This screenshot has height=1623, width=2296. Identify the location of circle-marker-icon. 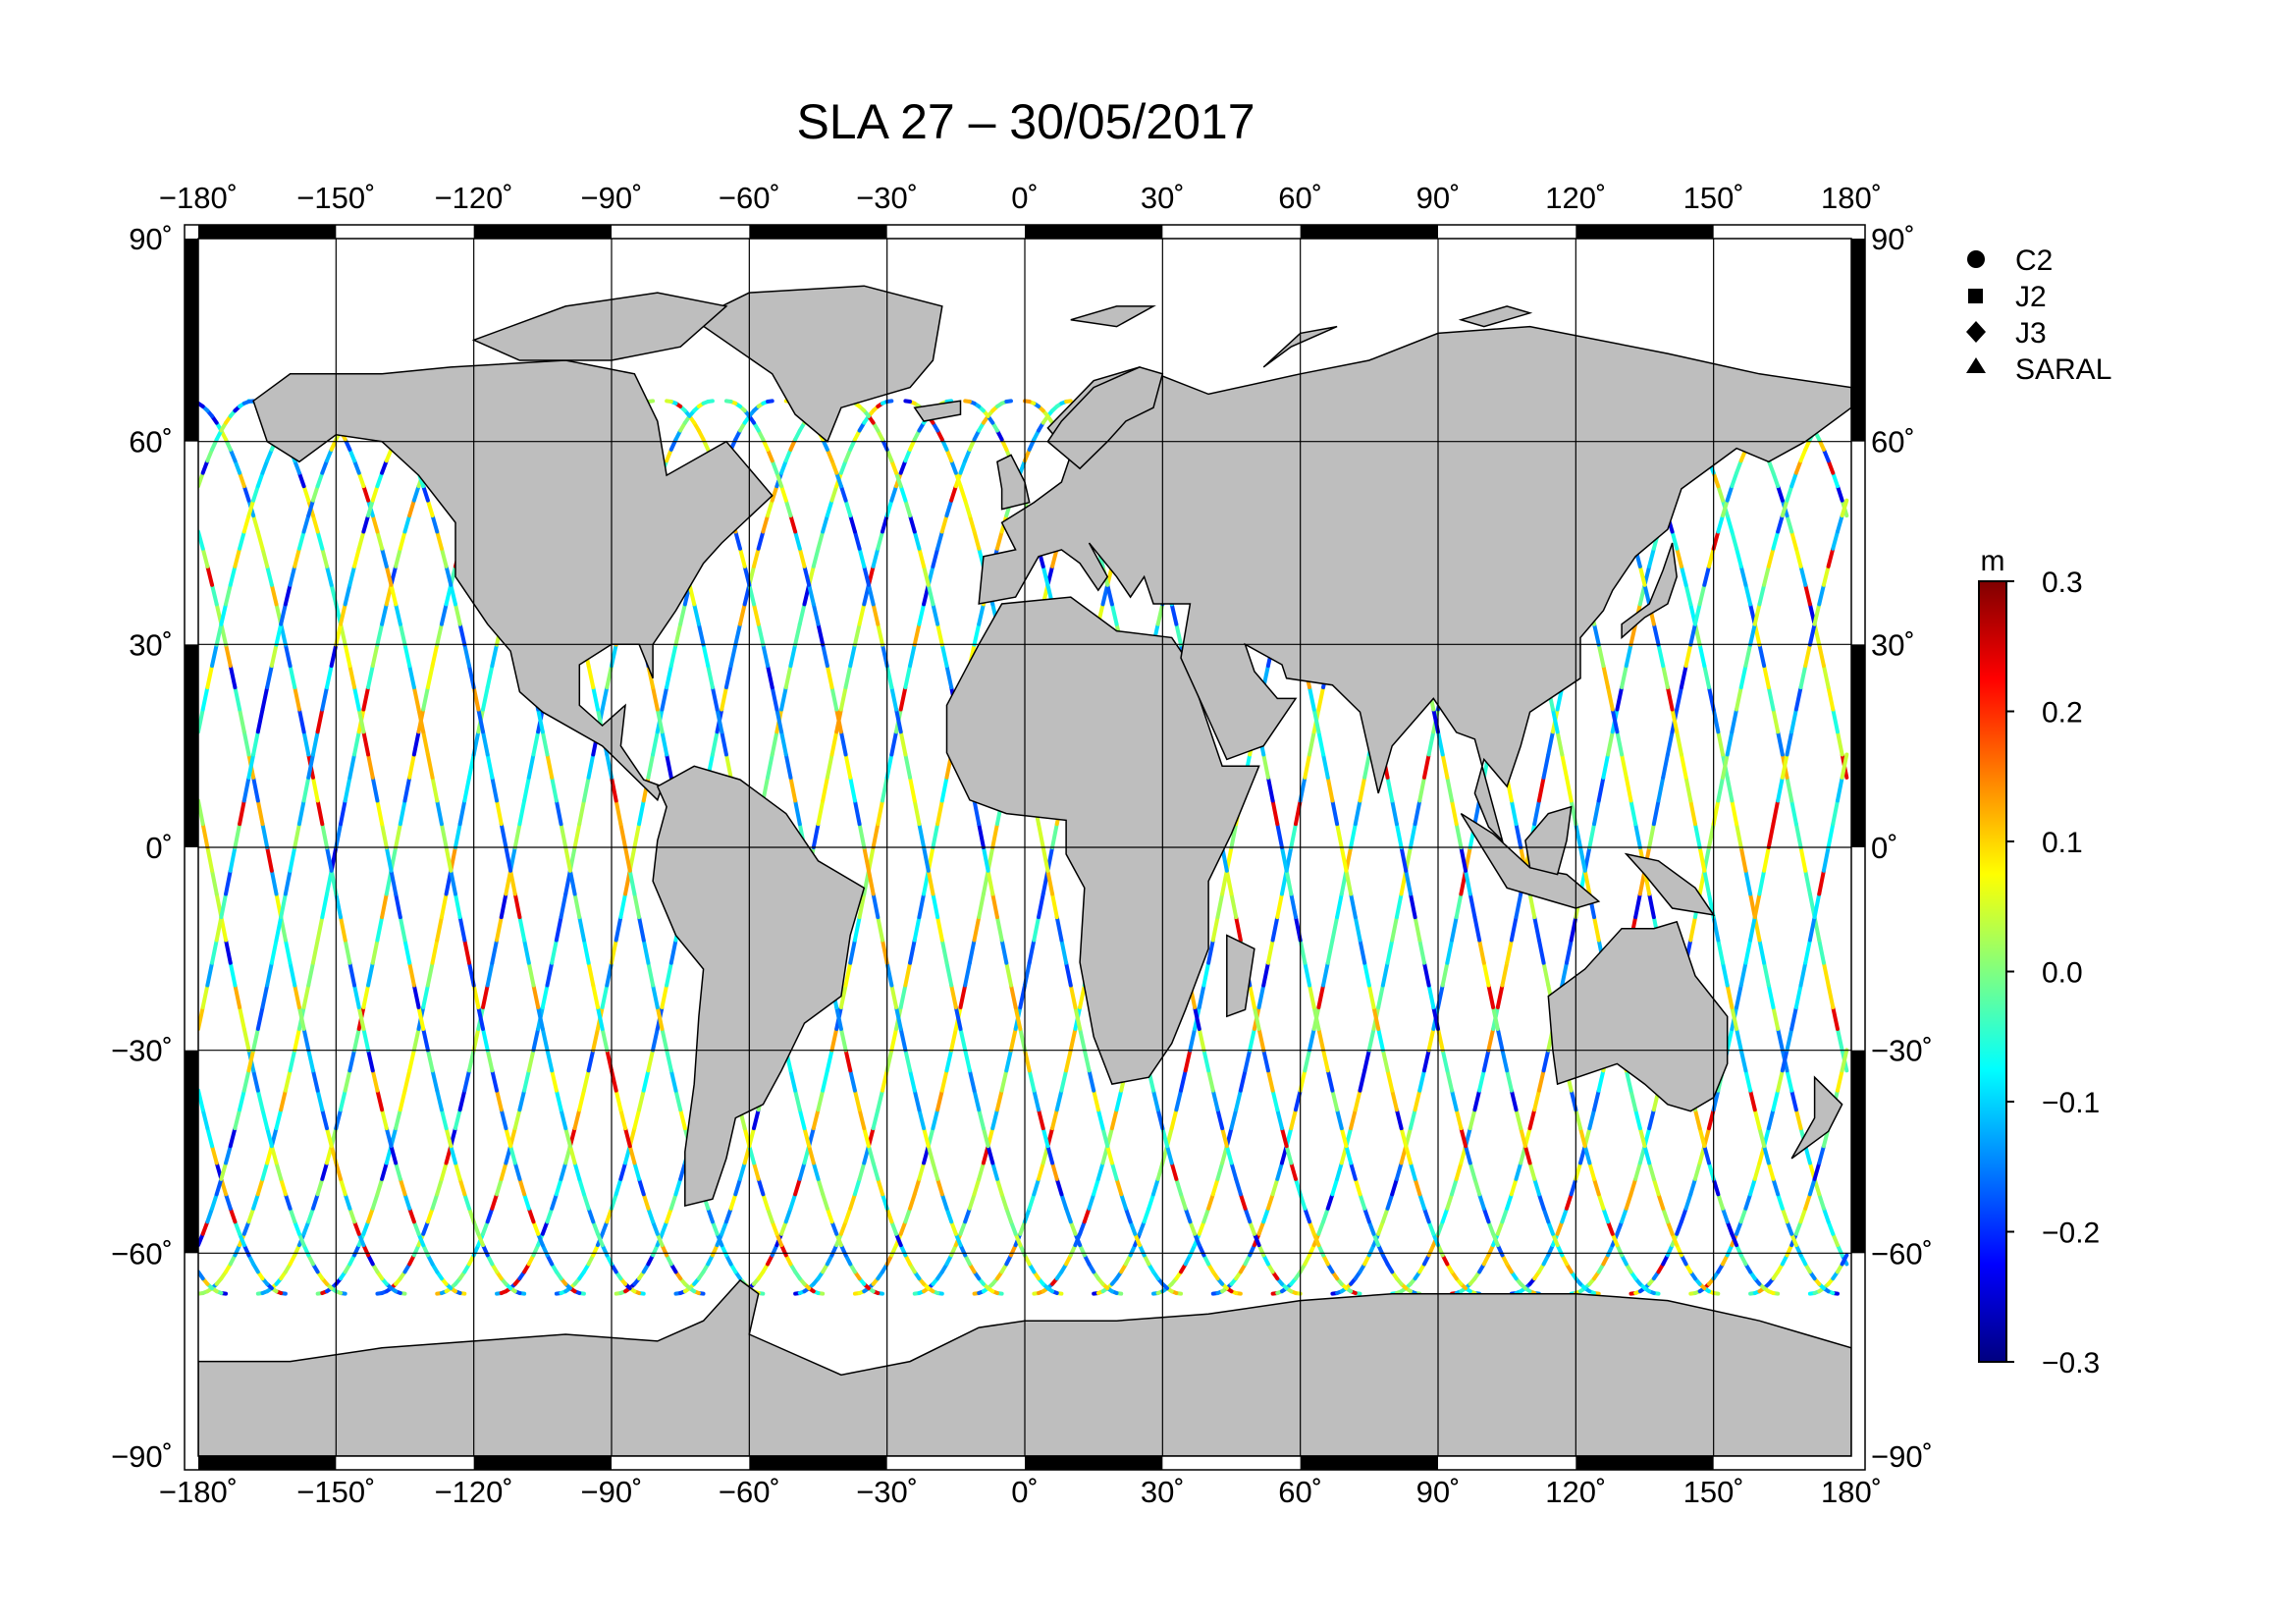
(1976, 259).